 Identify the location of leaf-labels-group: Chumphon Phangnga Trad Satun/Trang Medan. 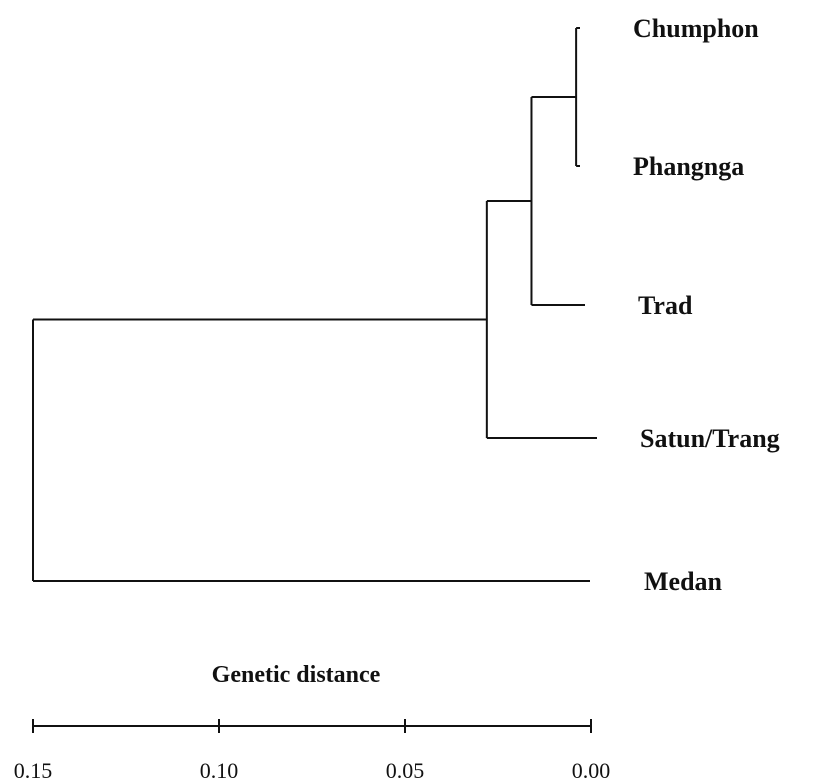
(706, 305).